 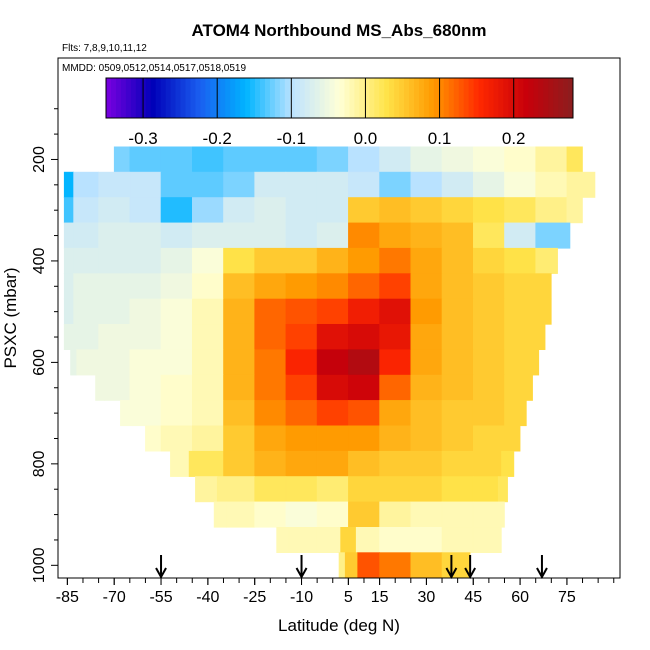 What do you see at coordinates (339, 625) in the screenshot?
I see `x-axis-label: Latitude (deg N)` at bounding box center [339, 625].